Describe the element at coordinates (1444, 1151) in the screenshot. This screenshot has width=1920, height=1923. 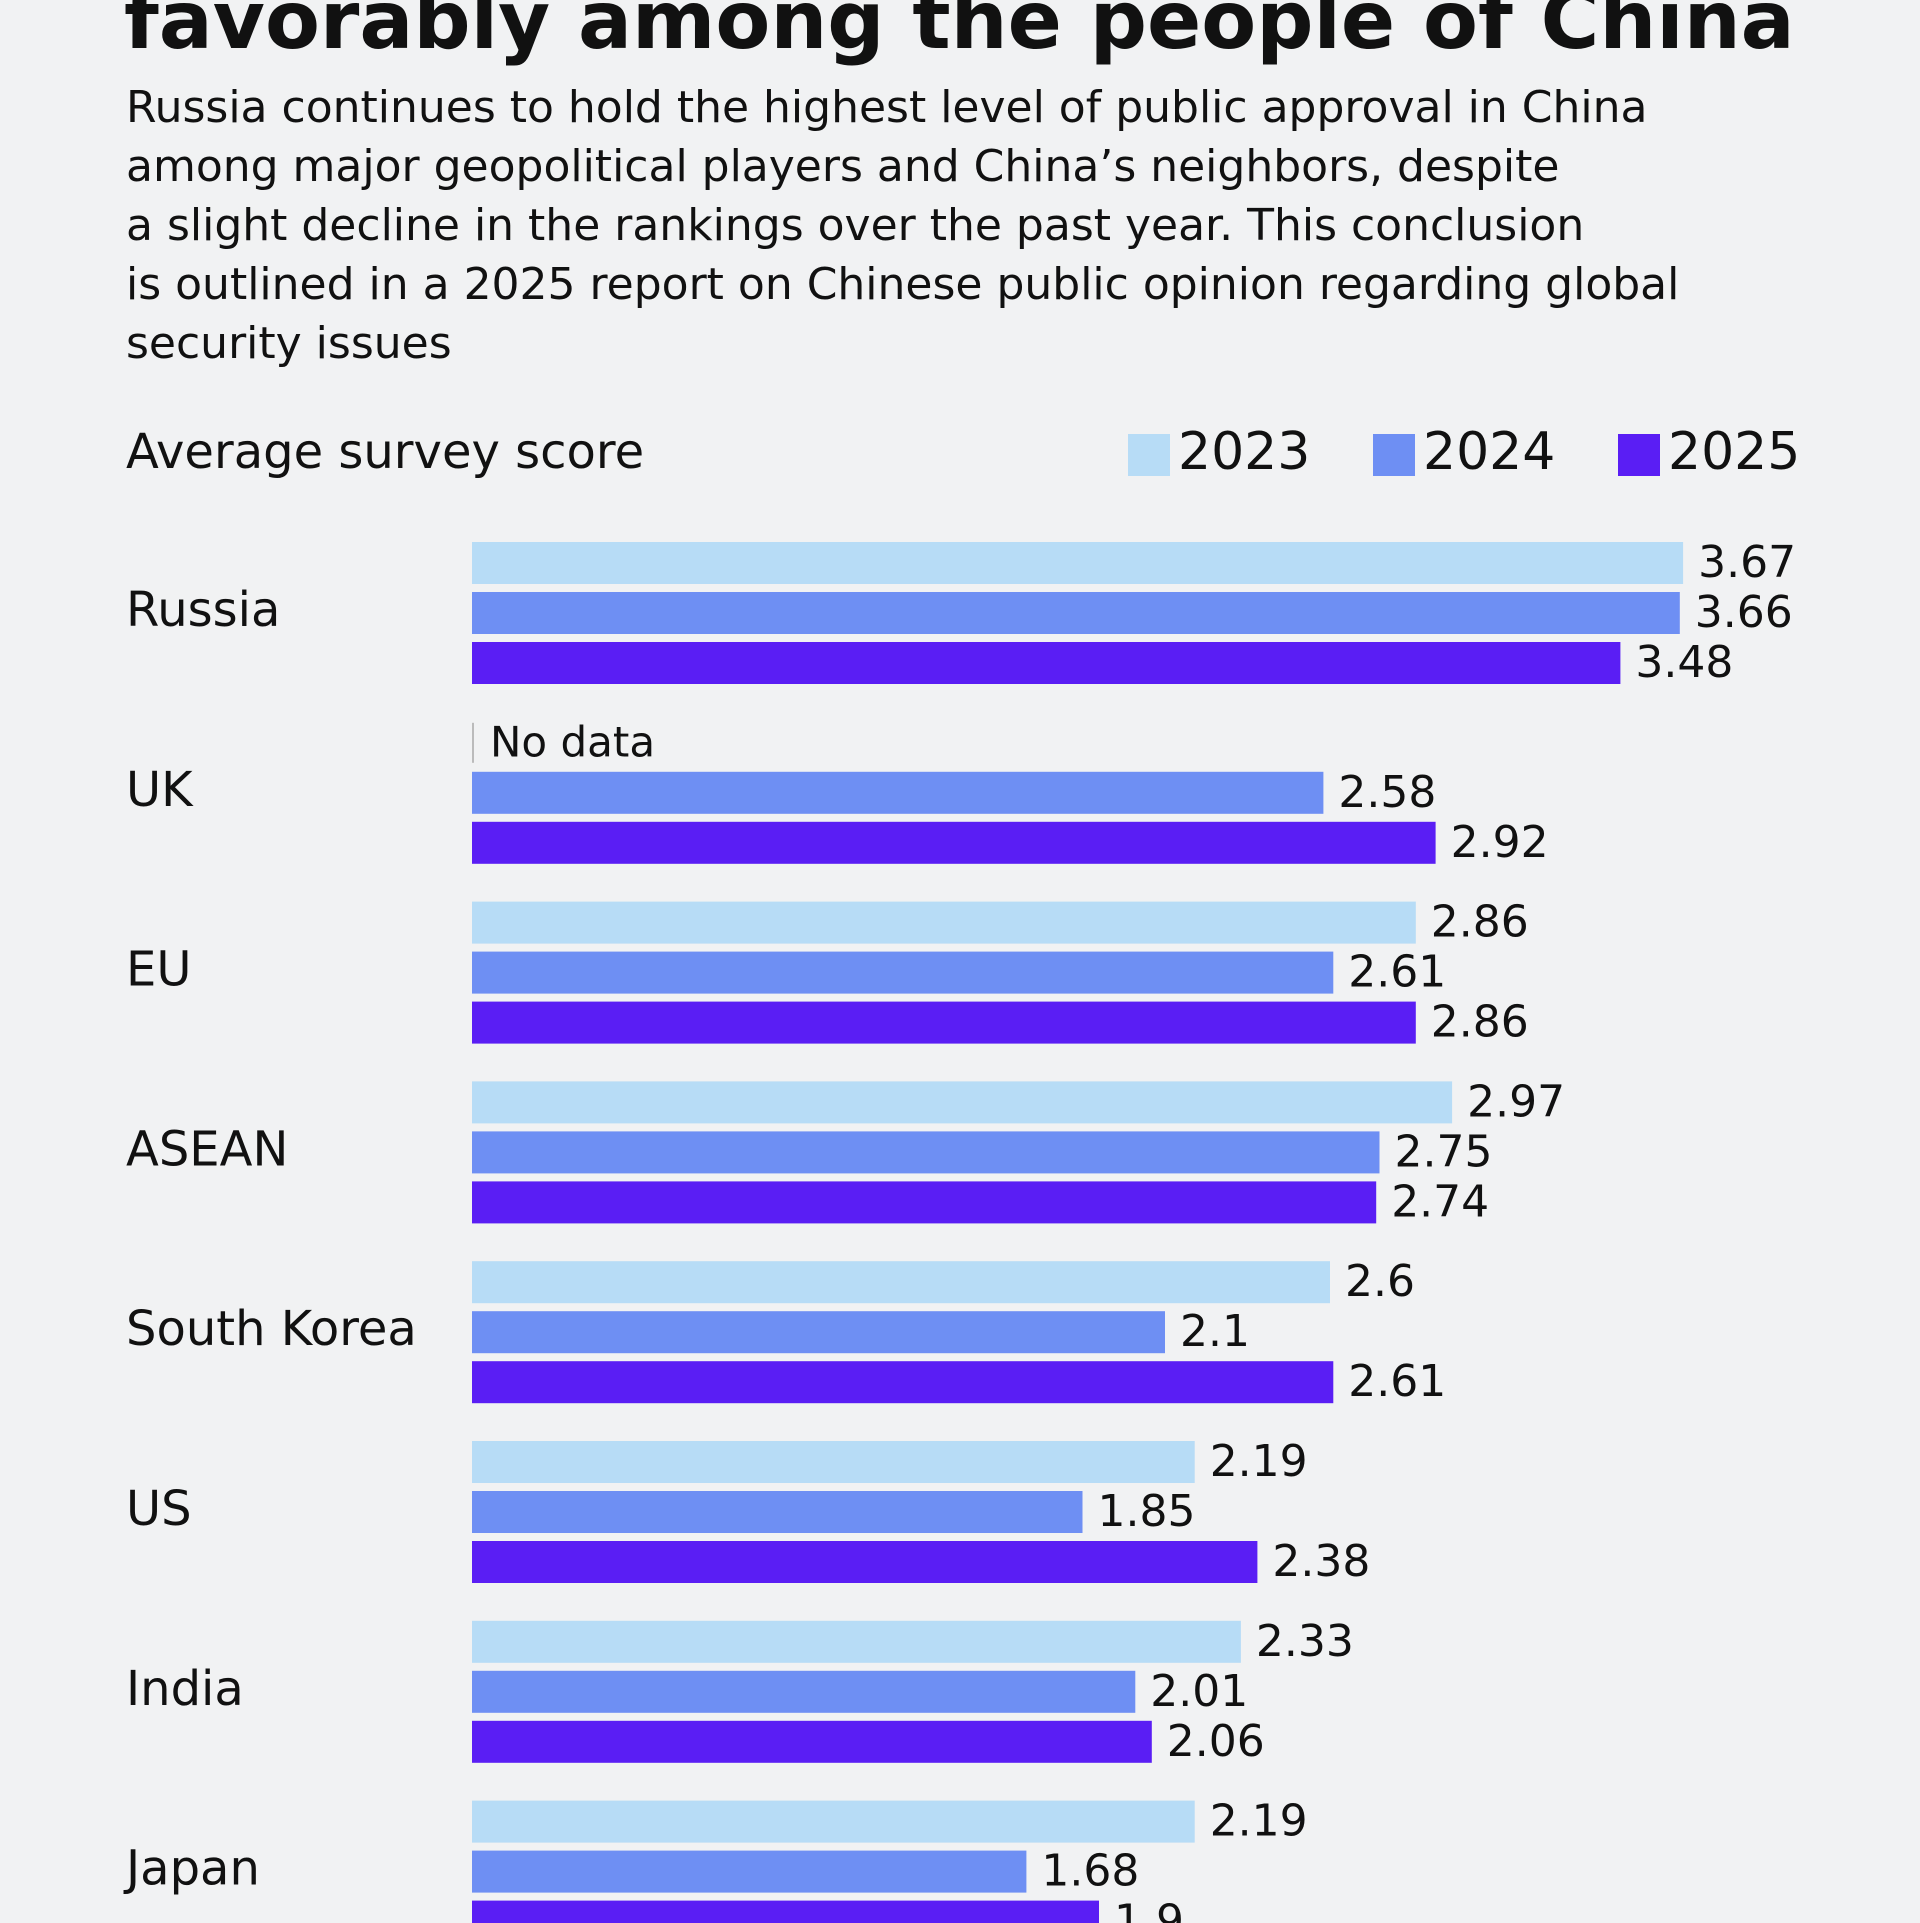
I see `value-label: 2.75` at that location.